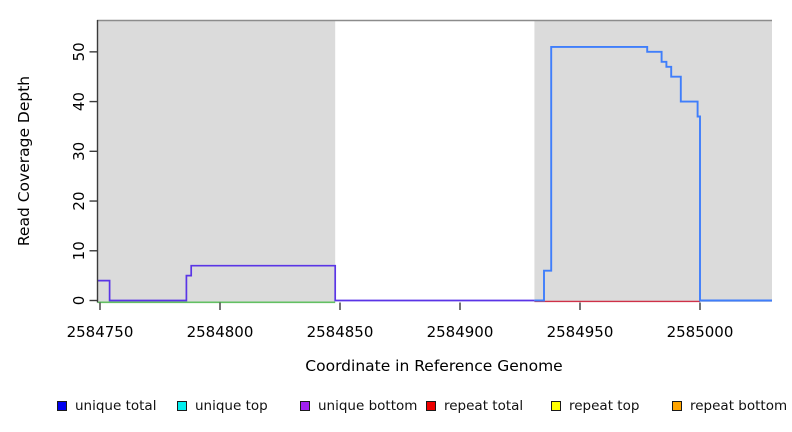  Describe the element at coordinates (340, 332) in the screenshot. I see `x-tick-label: 2584850` at that location.